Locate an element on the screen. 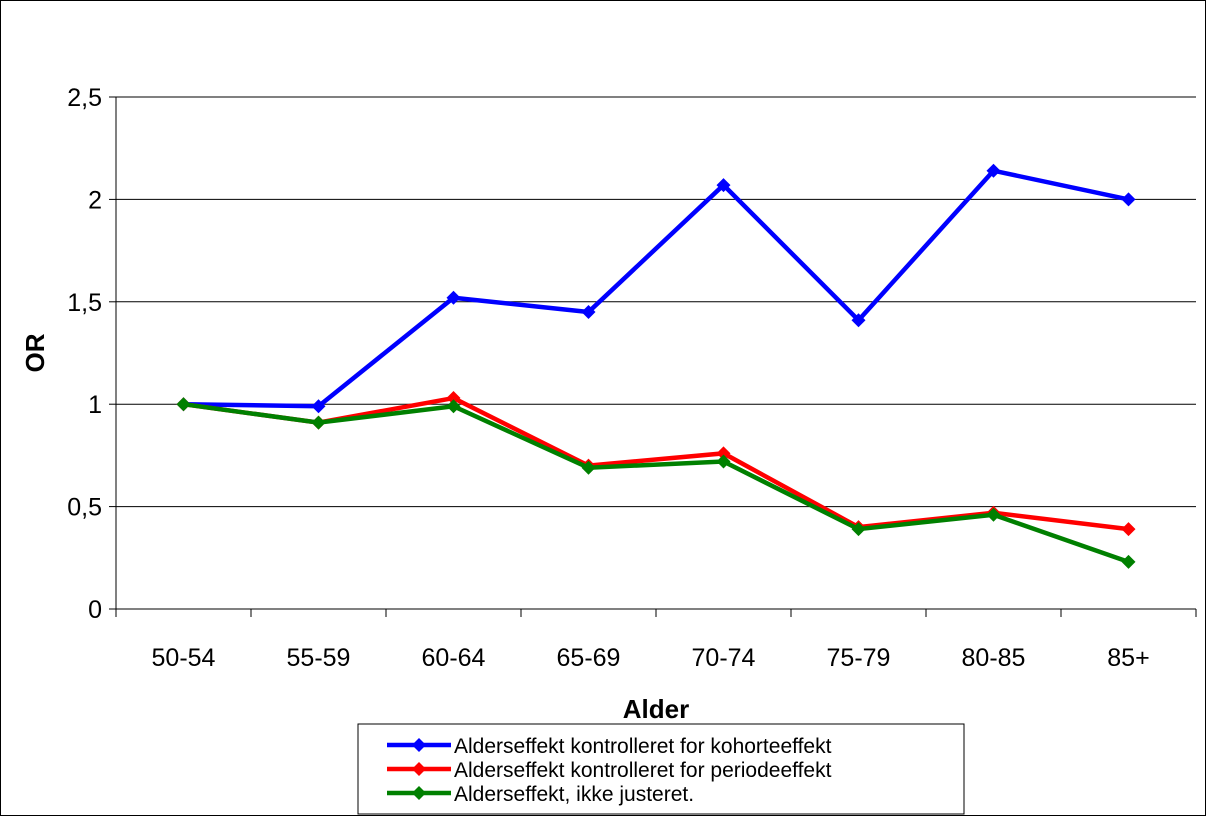 The image size is (1206, 816). y-tick-label: 0 is located at coordinates (95, 610).